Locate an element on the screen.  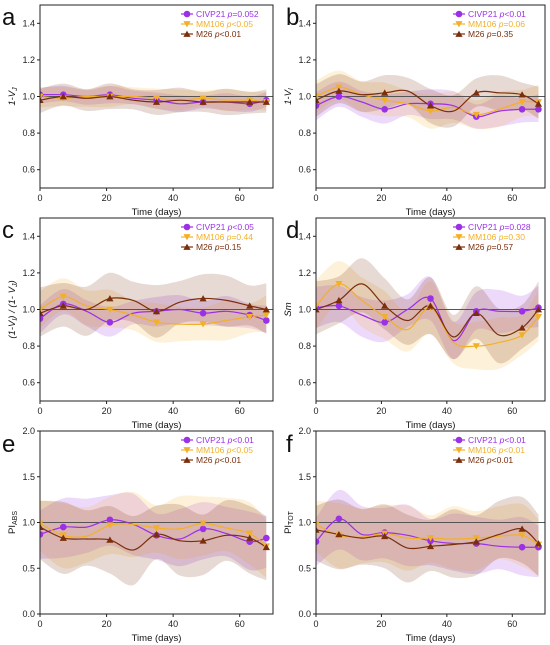
panel-letter: a is located at coordinates (9, 17).